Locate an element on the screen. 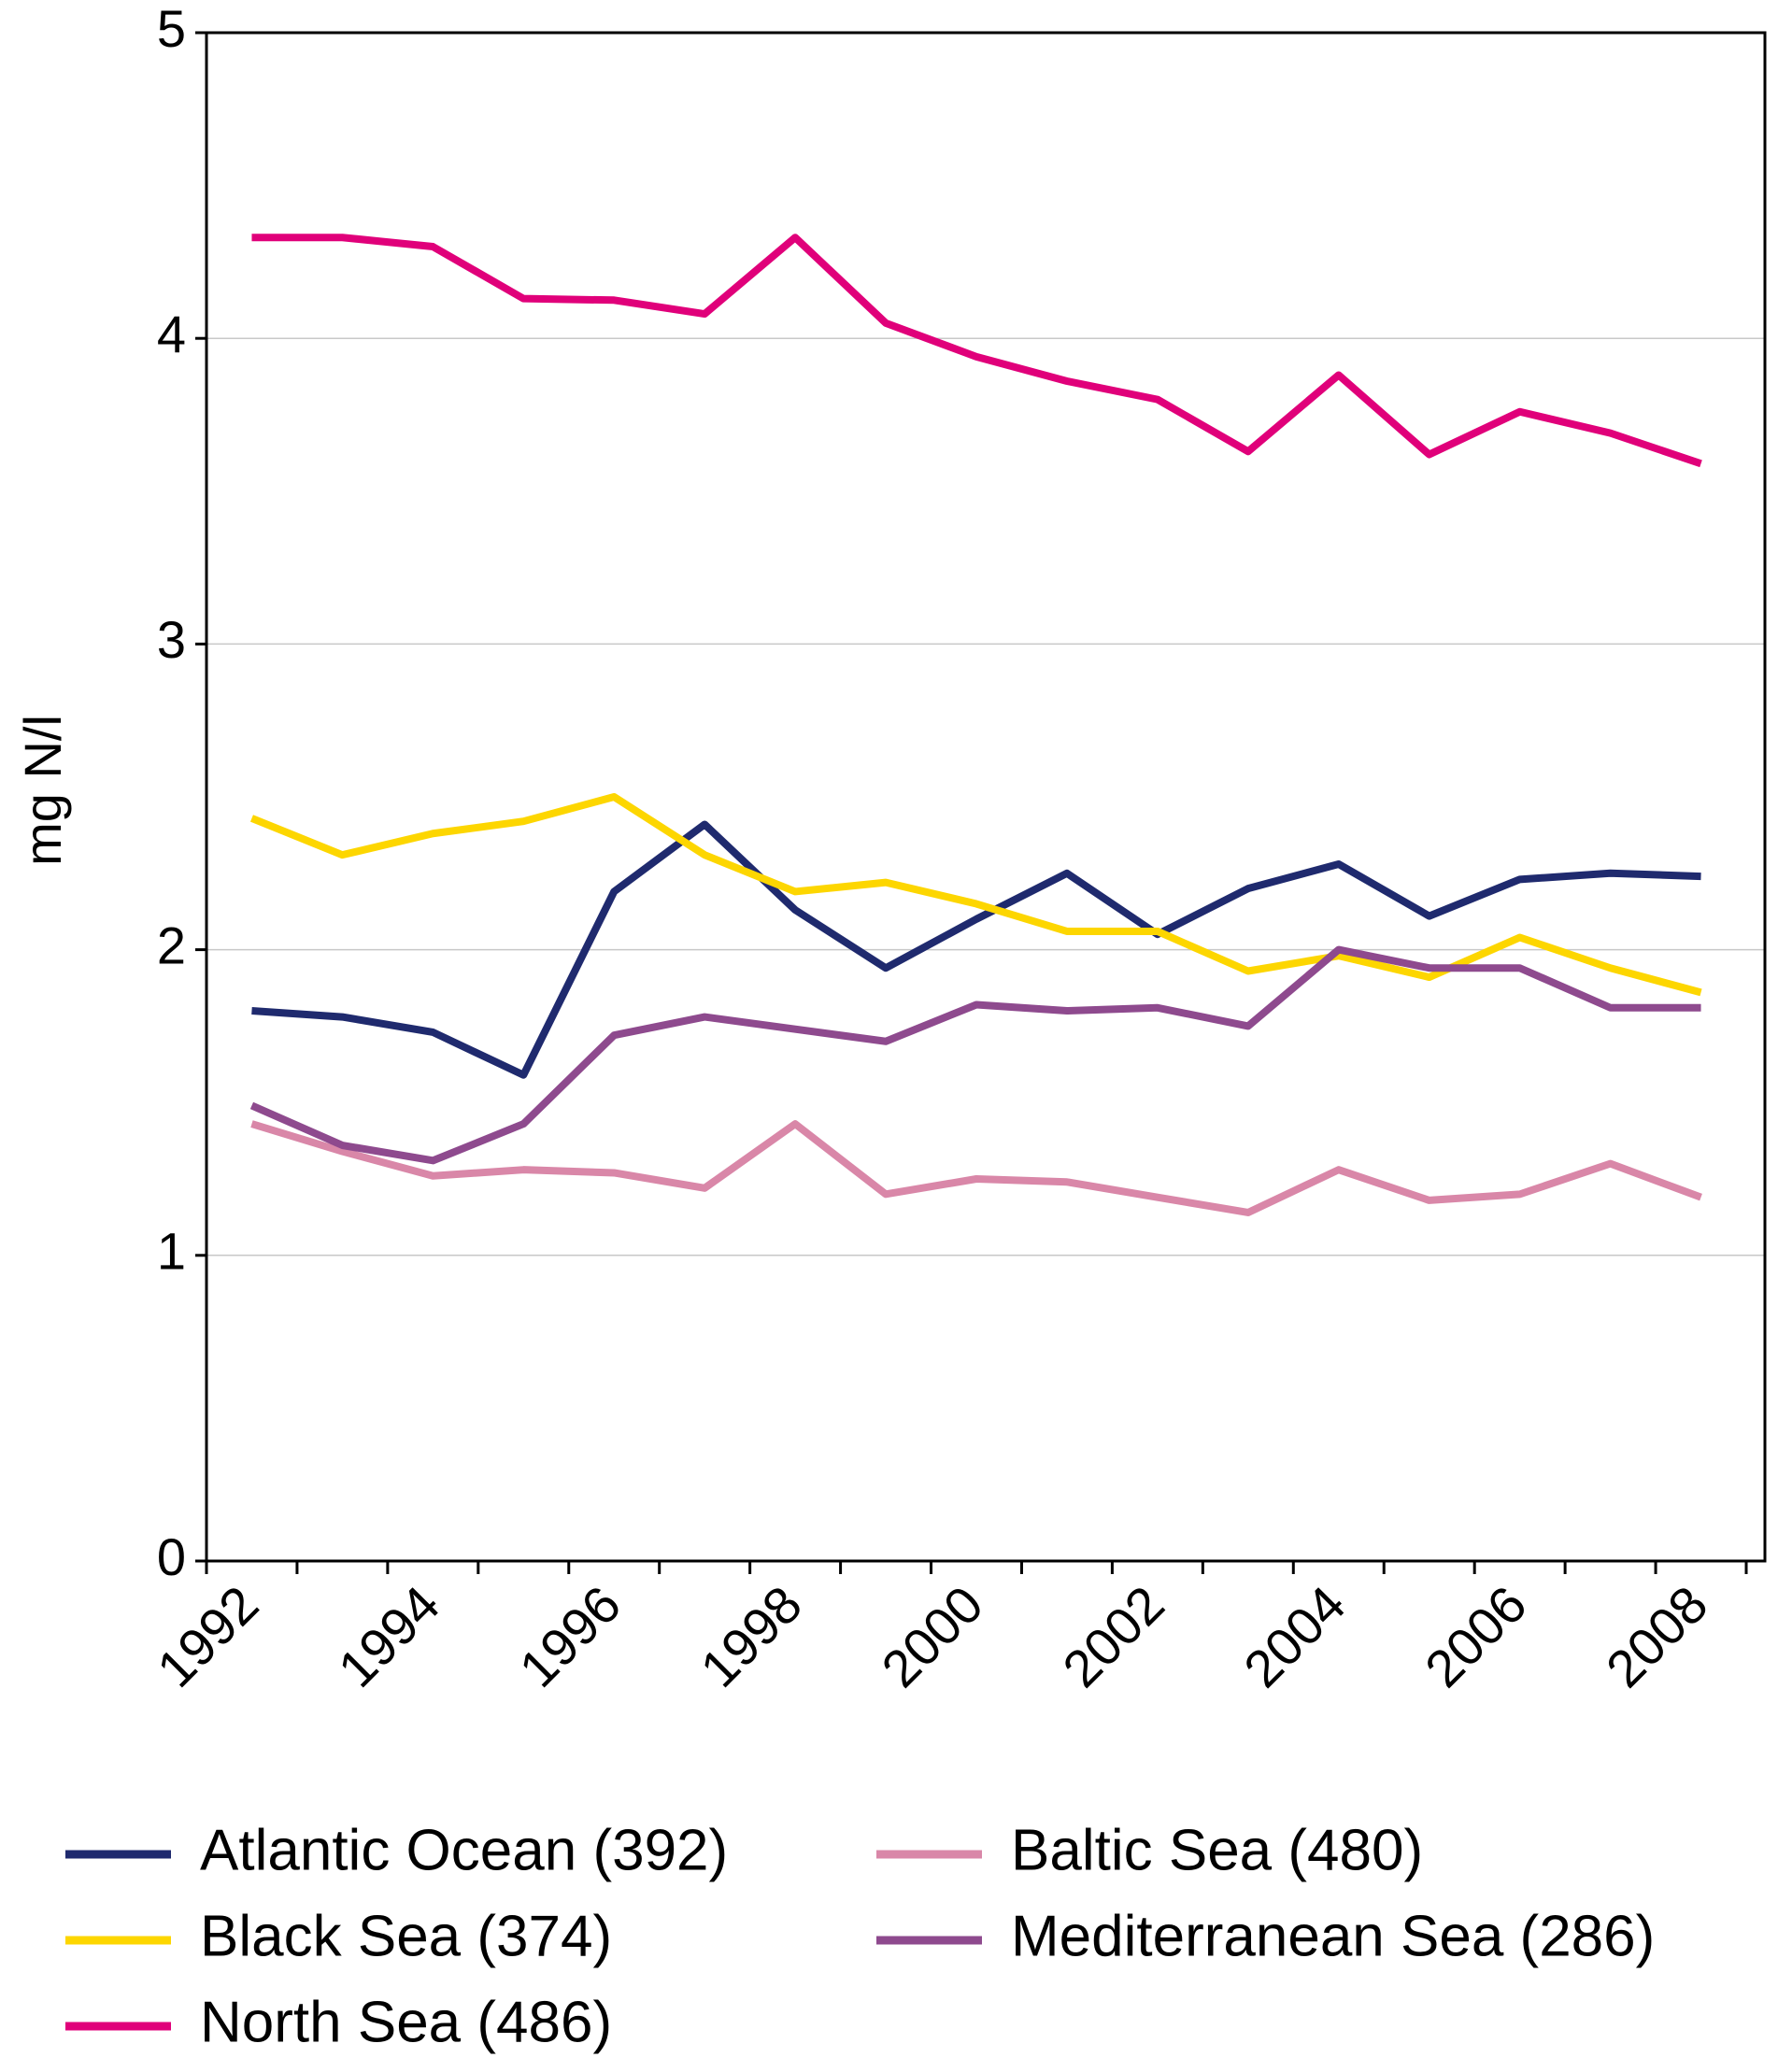 This screenshot has height=2072, width=1778. x-tick-label: 1996 is located at coordinates (570, 1636).